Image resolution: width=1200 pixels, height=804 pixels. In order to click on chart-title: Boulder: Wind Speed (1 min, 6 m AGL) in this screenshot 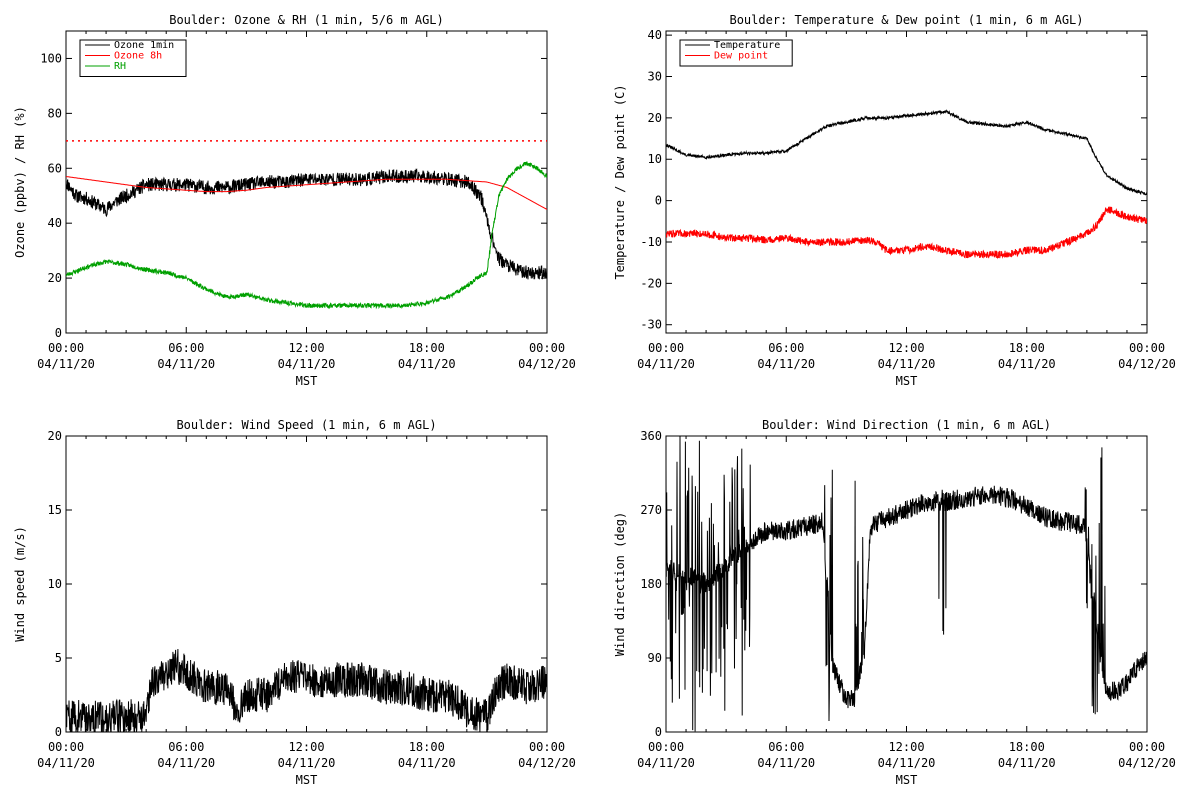, I will do `click(306, 425)`.